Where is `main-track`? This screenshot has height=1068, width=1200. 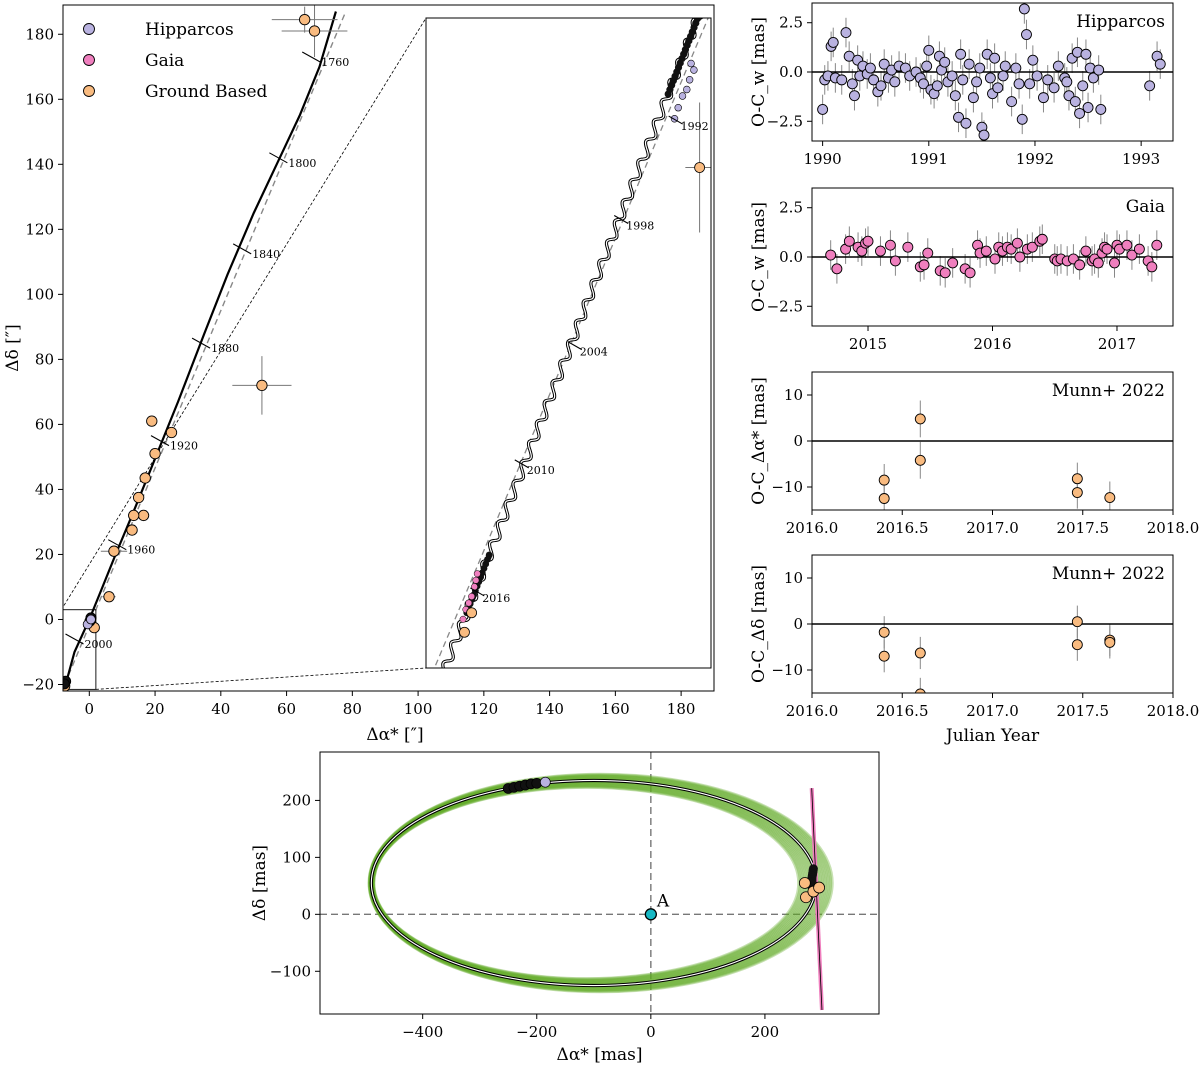
main-track is located at coordinates (200, 348).